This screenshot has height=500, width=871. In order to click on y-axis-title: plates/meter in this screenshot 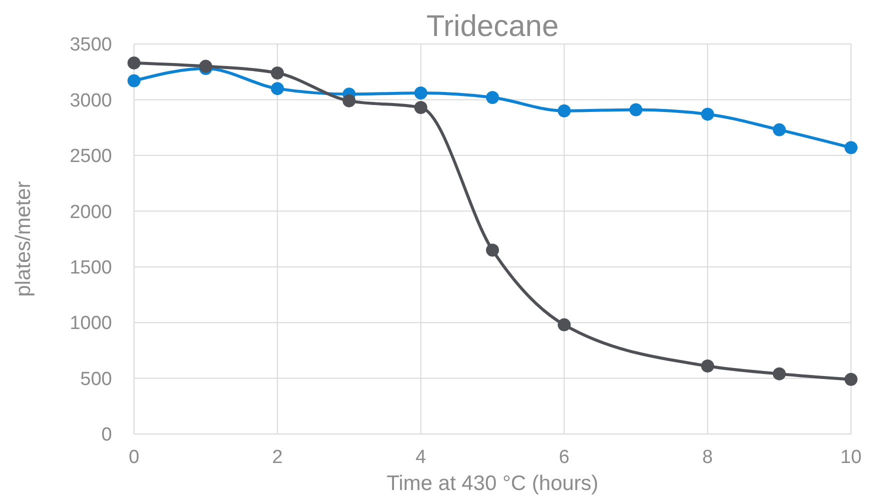, I will do `click(23, 239)`.